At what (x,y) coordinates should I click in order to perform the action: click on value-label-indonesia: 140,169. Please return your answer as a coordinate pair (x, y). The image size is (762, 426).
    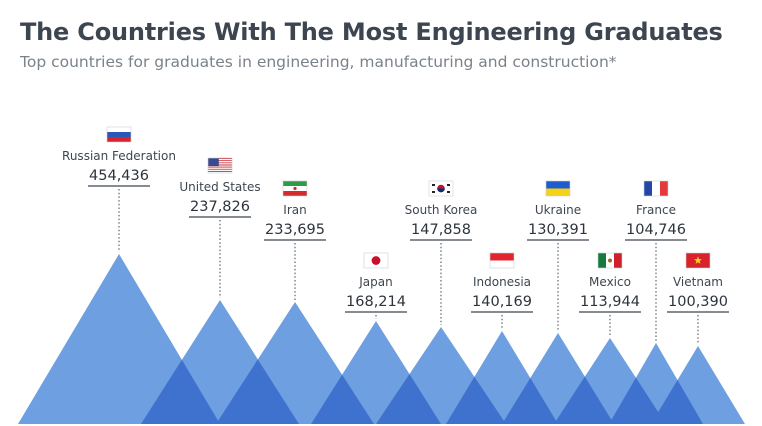
    Looking at the image, I should click on (502, 302).